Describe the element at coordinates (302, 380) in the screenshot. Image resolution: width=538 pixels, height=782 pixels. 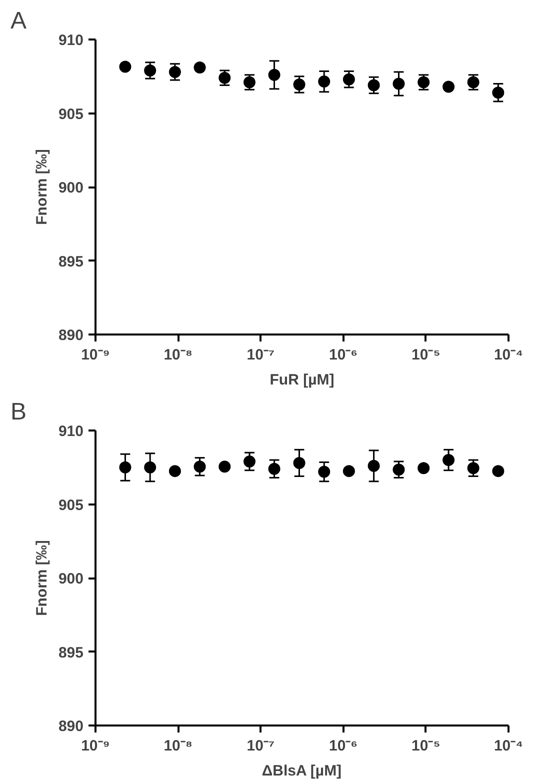
I see `x-axis-title: FuR [µM]` at that location.